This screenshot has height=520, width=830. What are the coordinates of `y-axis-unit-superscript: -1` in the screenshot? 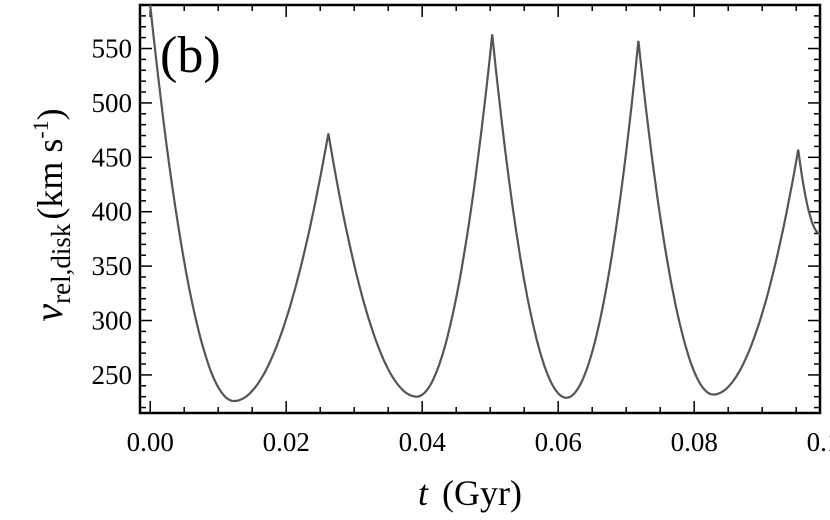 It's located at (40, 129).